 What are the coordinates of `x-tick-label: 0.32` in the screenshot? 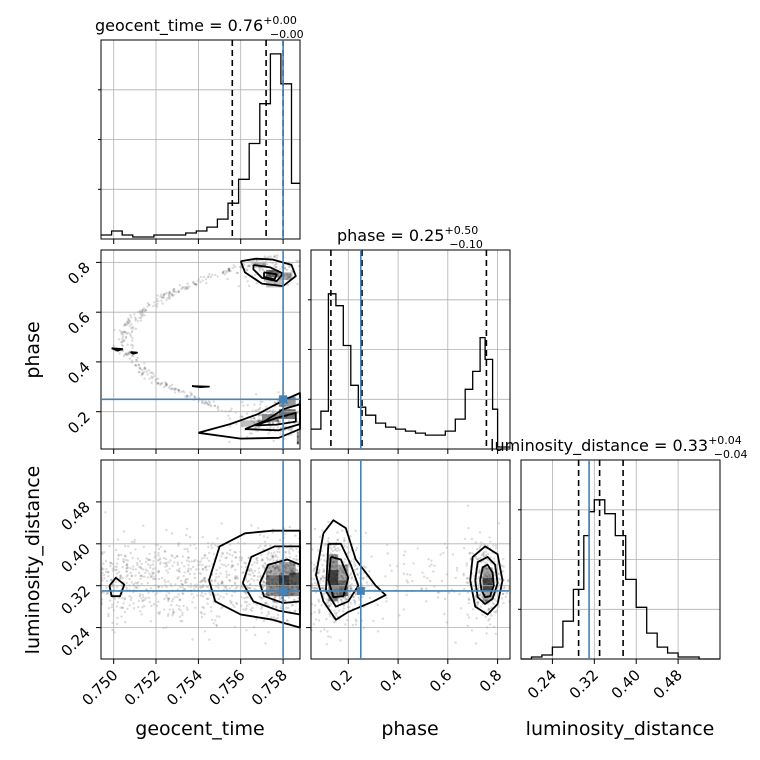 It's located at (584, 684).